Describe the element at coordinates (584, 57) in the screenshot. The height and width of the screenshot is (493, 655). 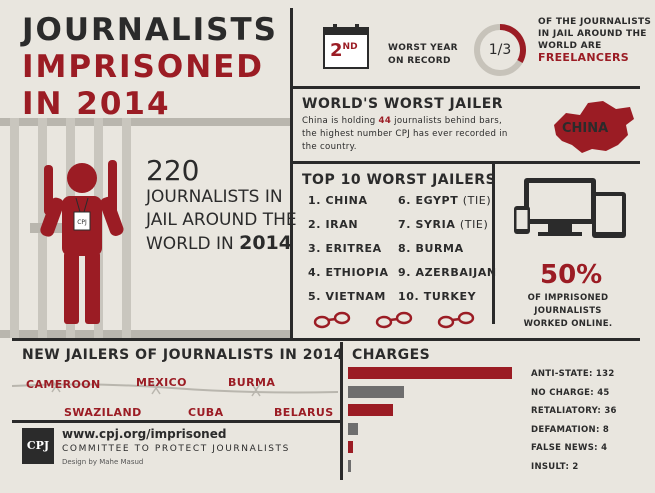
I see `freelancer-line-4: FREELANCERS` at that location.